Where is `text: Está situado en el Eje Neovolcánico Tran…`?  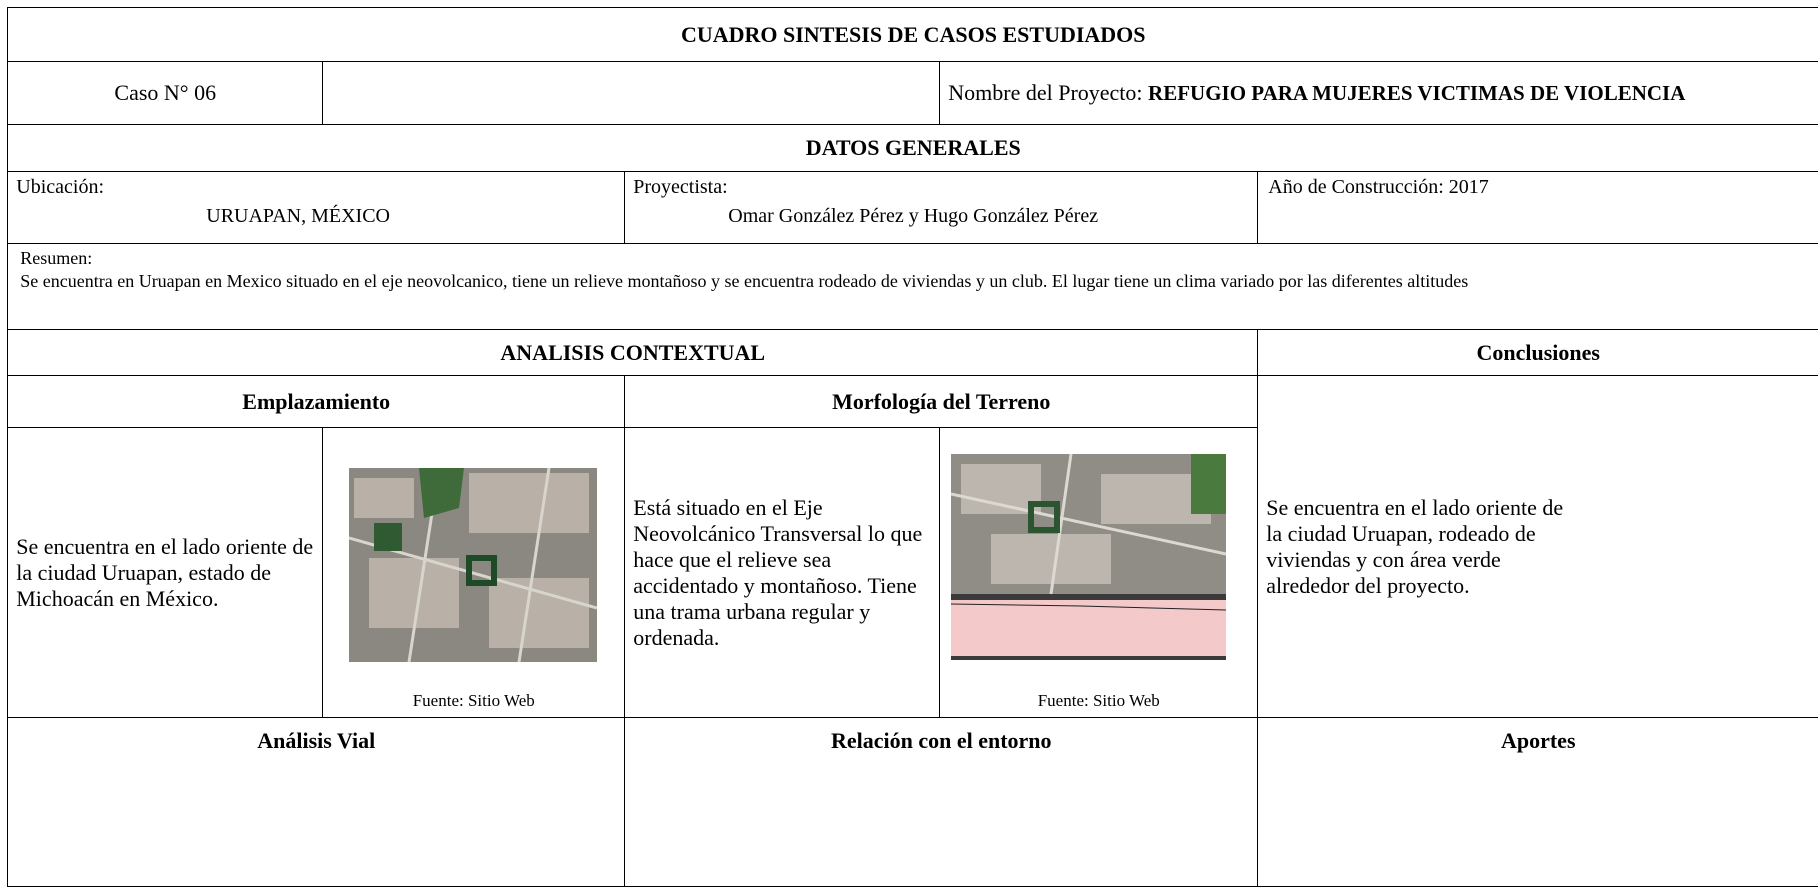
text: Está situado en el Eje Neovolcánico Tran… is located at coordinates (778, 572).